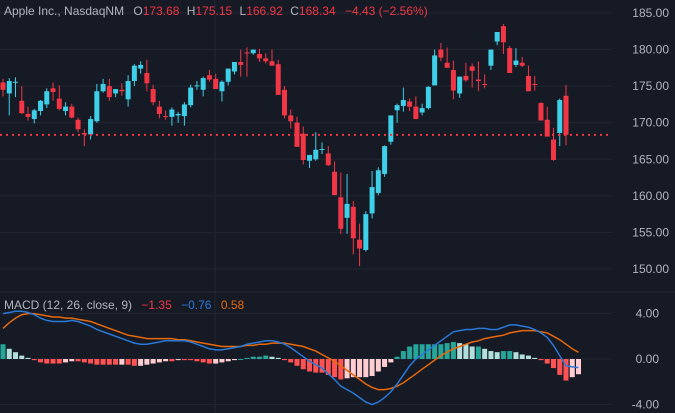 Image resolution: width=675 pixels, height=413 pixels. Describe the element at coordinates (646, 404) in the screenshot. I see `macd-axis-label: -4.00` at that location.